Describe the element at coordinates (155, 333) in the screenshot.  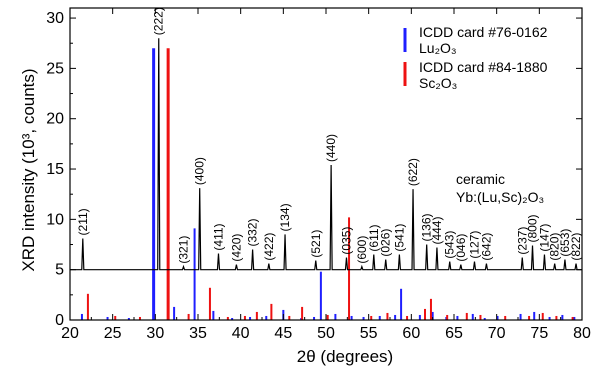
I see `x-tick-label: 30` at that location.